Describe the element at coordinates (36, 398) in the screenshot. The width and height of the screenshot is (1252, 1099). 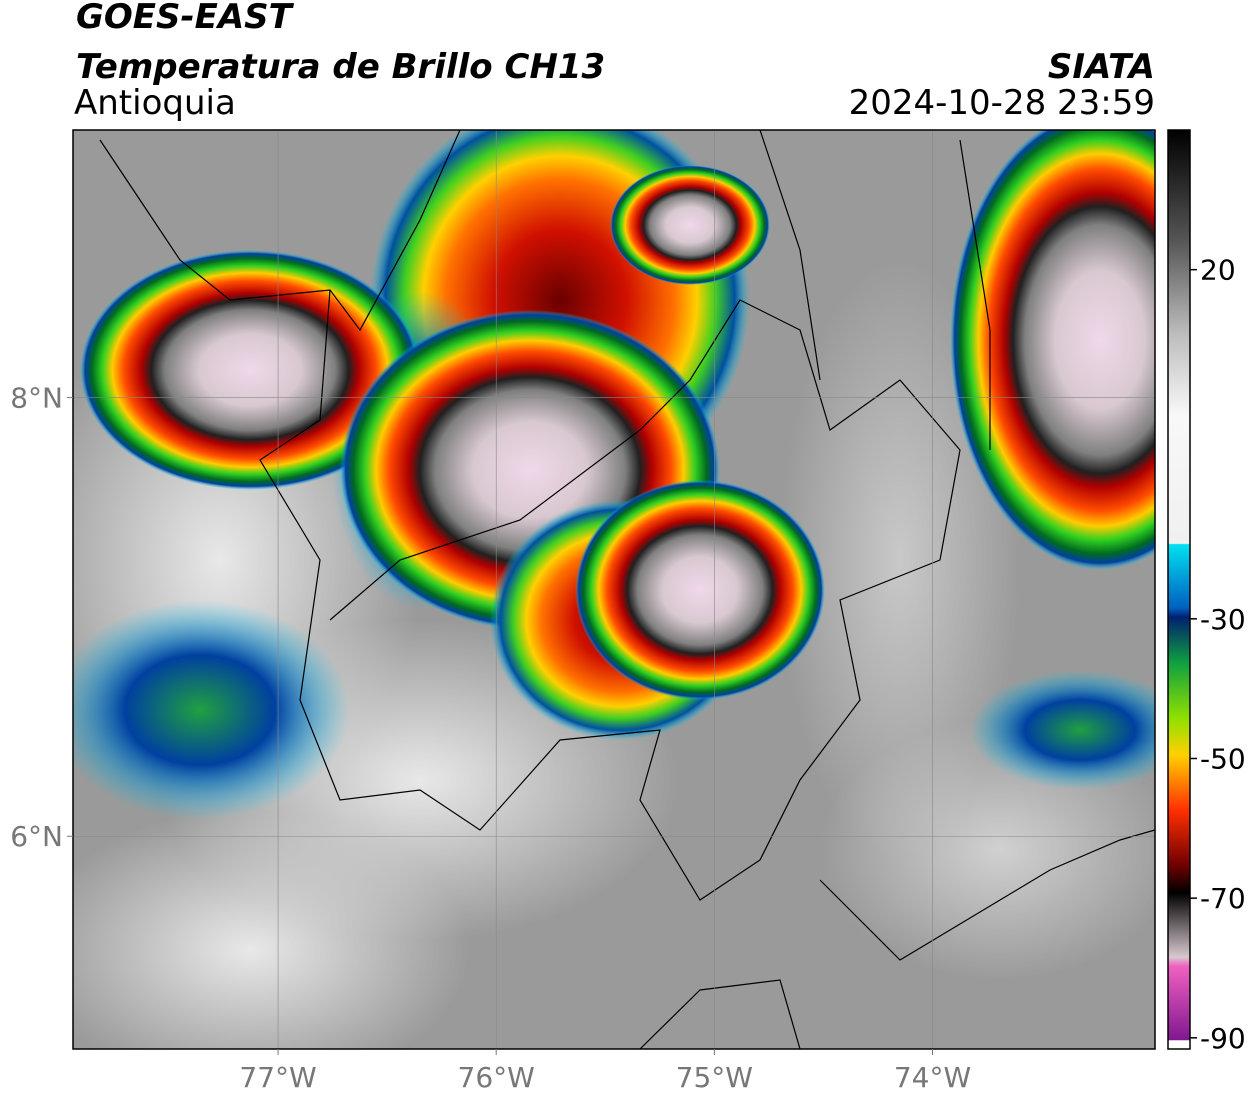
I see `y-tick-label: 8°N` at that location.